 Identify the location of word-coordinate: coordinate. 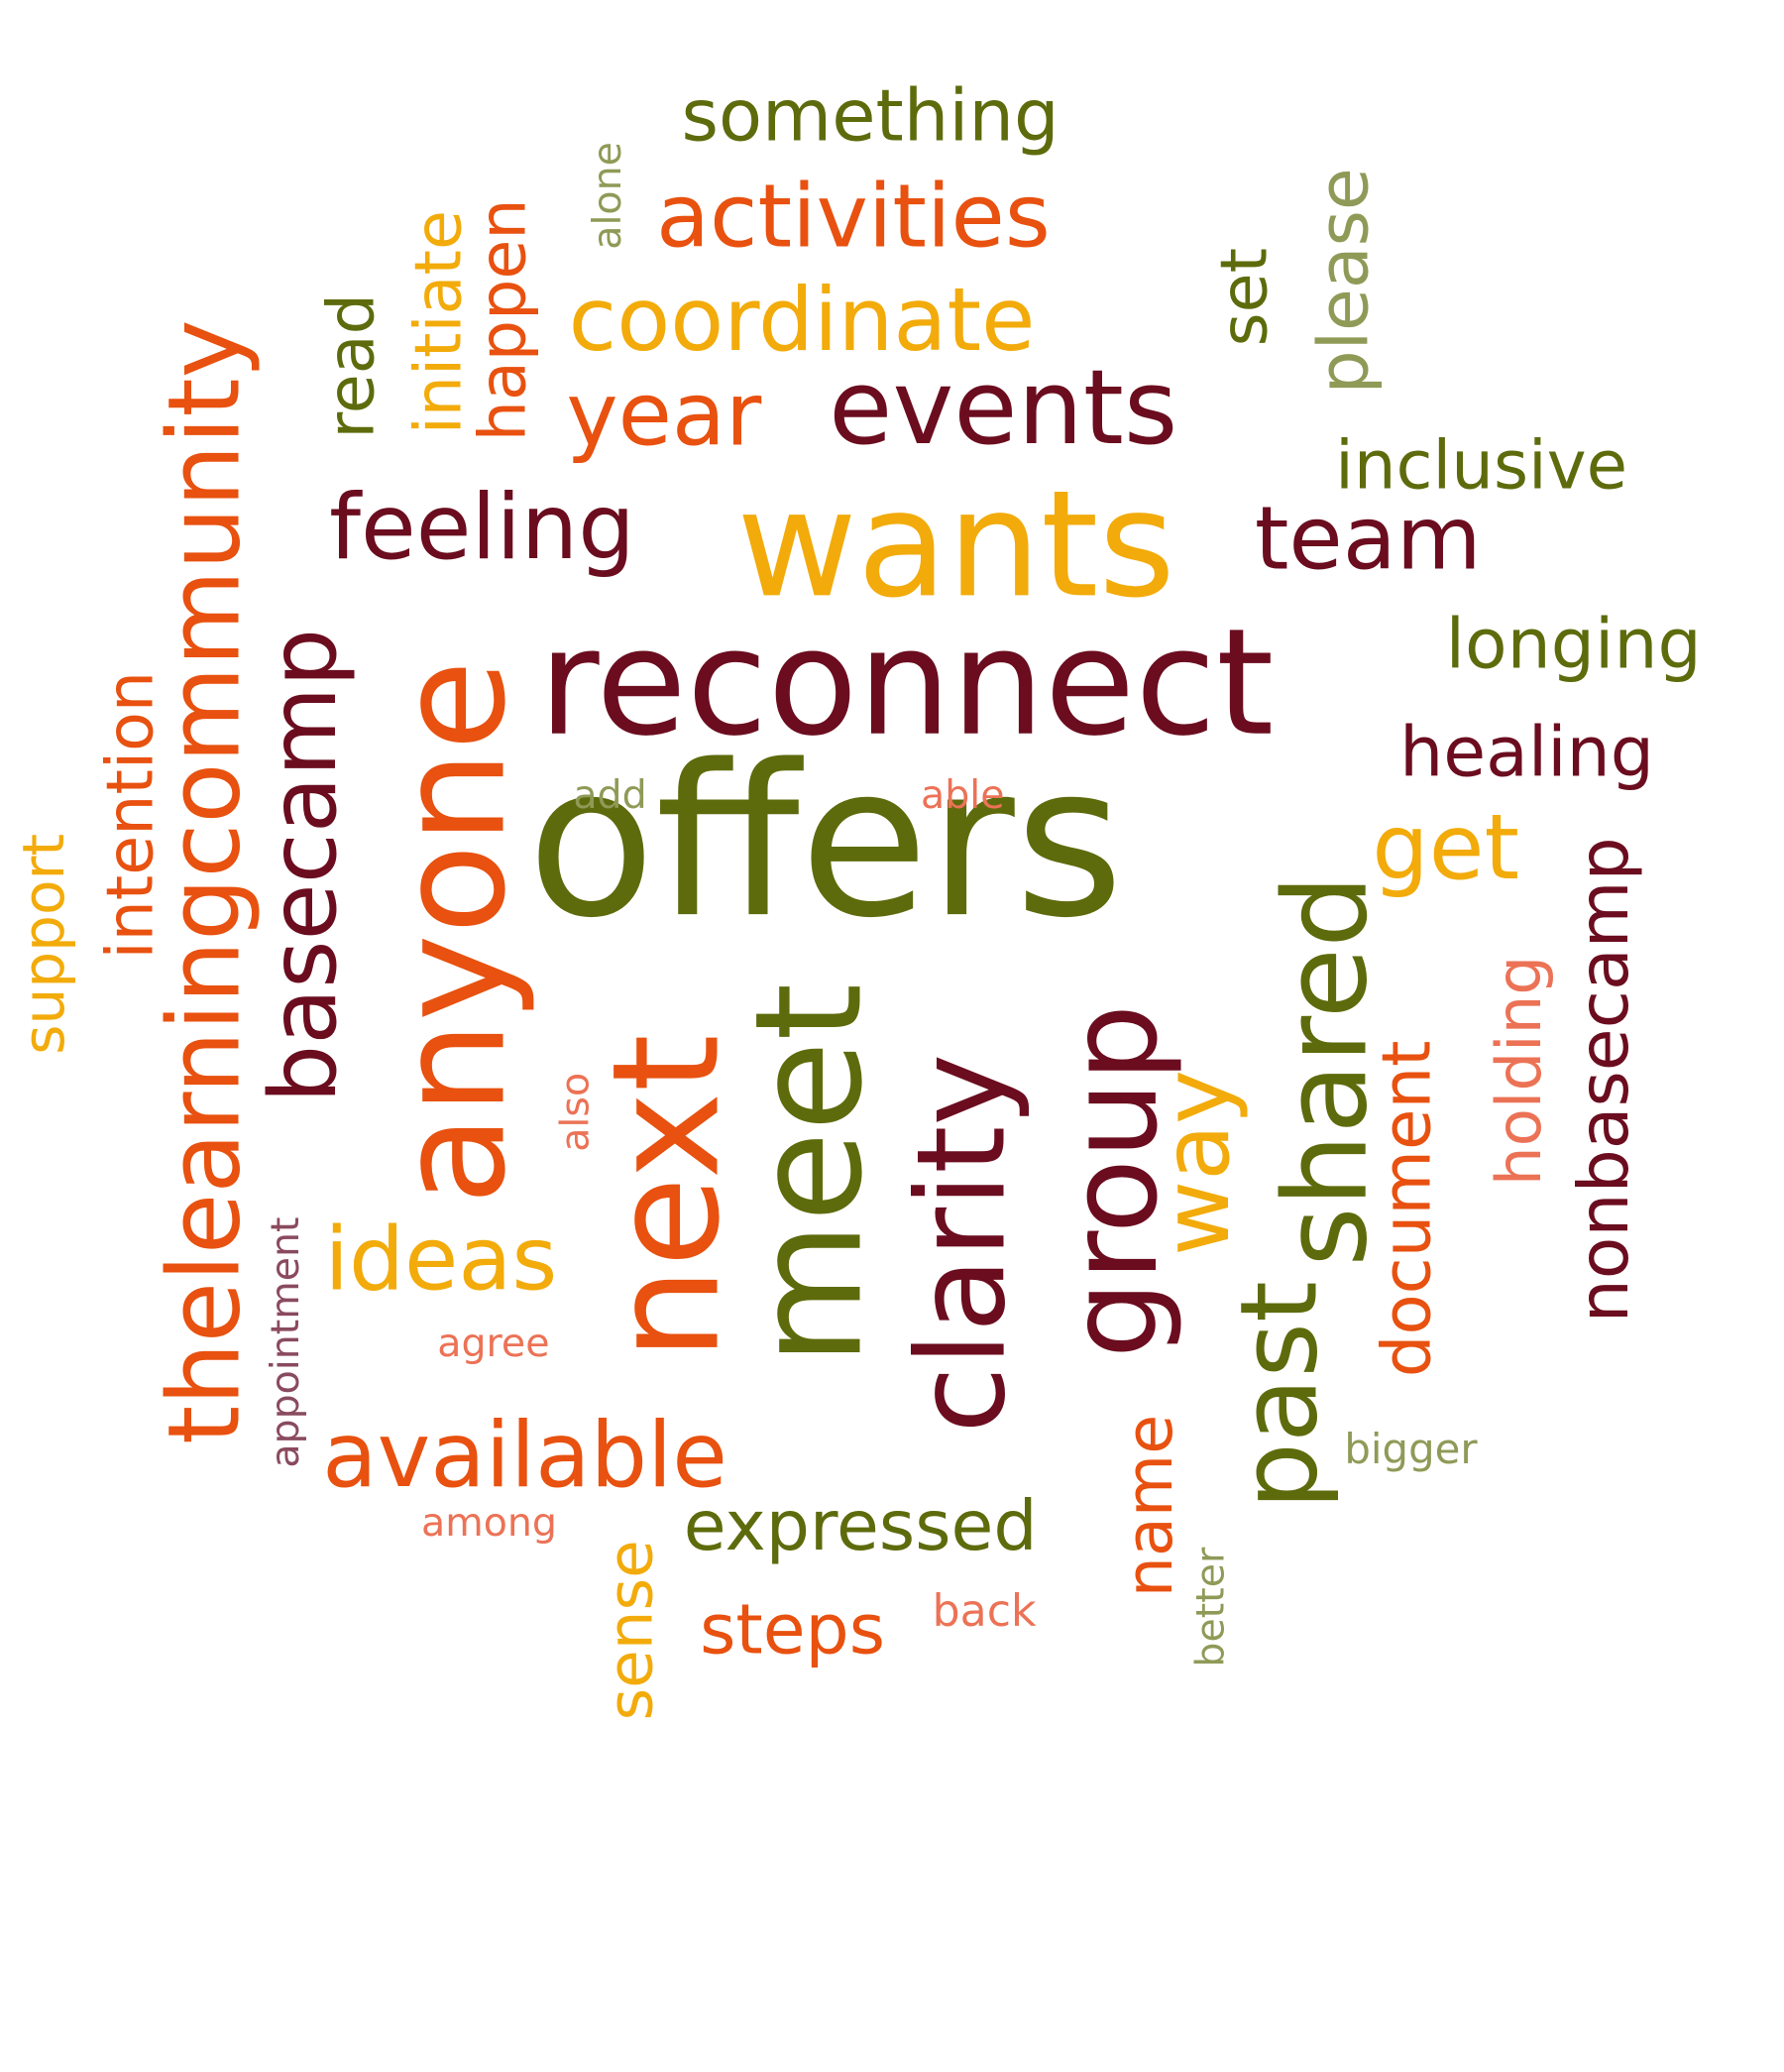
(802, 319).